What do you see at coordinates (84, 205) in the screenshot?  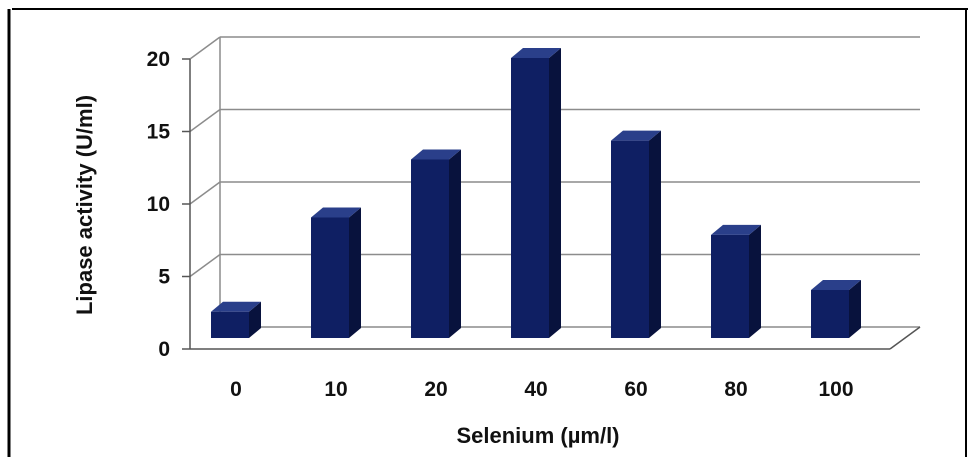 I see `y-axis-title: Lipase activity (U/ml)` at bounding box center [84, 205].